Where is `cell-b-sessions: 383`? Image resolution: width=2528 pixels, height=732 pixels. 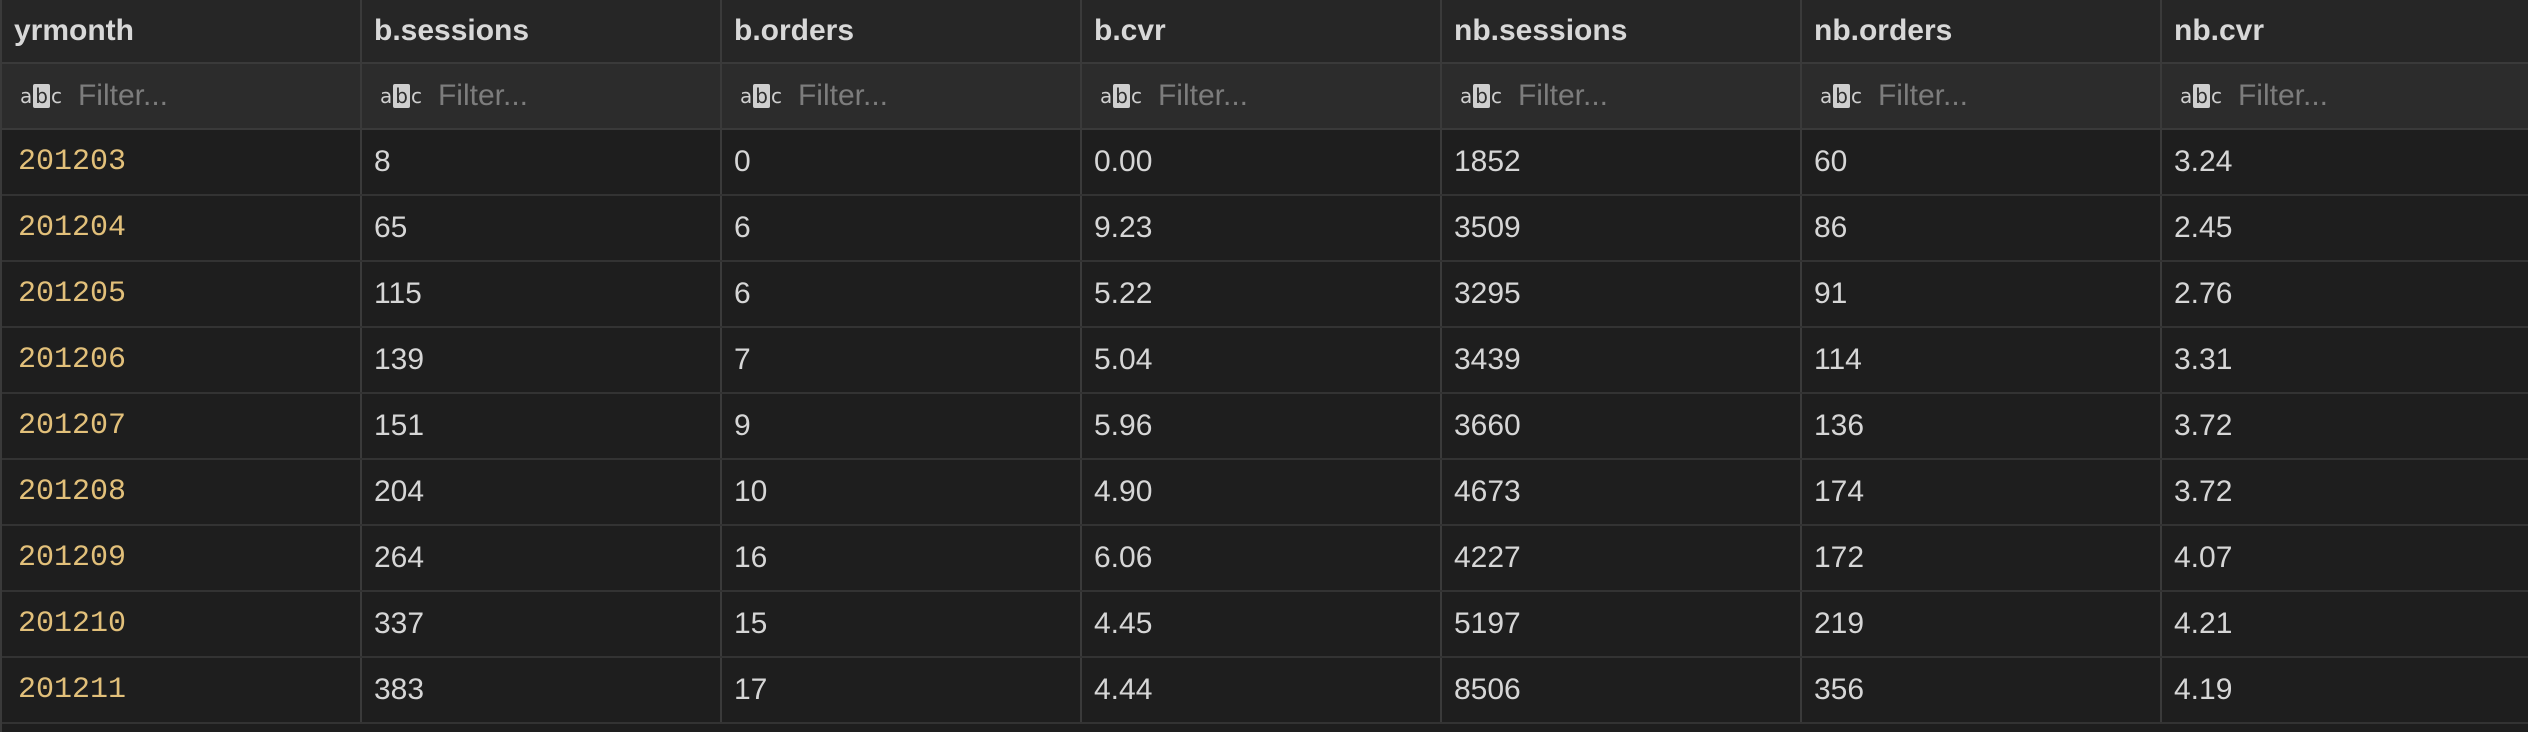 cell-b-sessions: 383 is located at coordinates (542, 690).